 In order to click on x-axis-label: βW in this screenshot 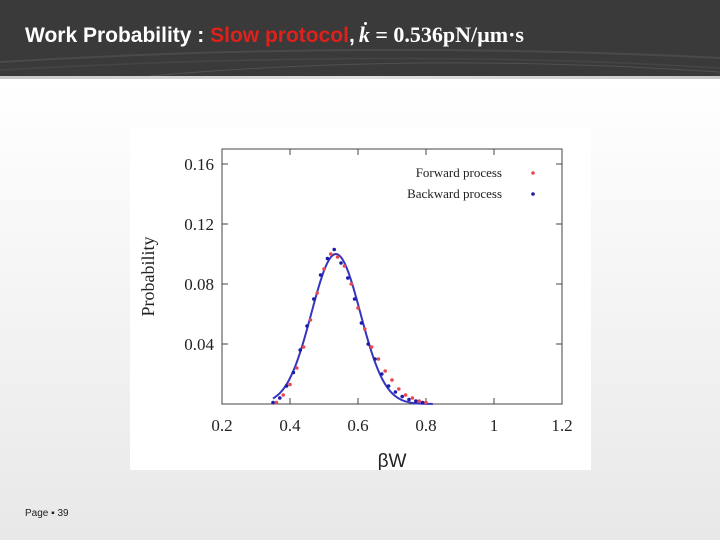, I will do `click(392, 460)`.